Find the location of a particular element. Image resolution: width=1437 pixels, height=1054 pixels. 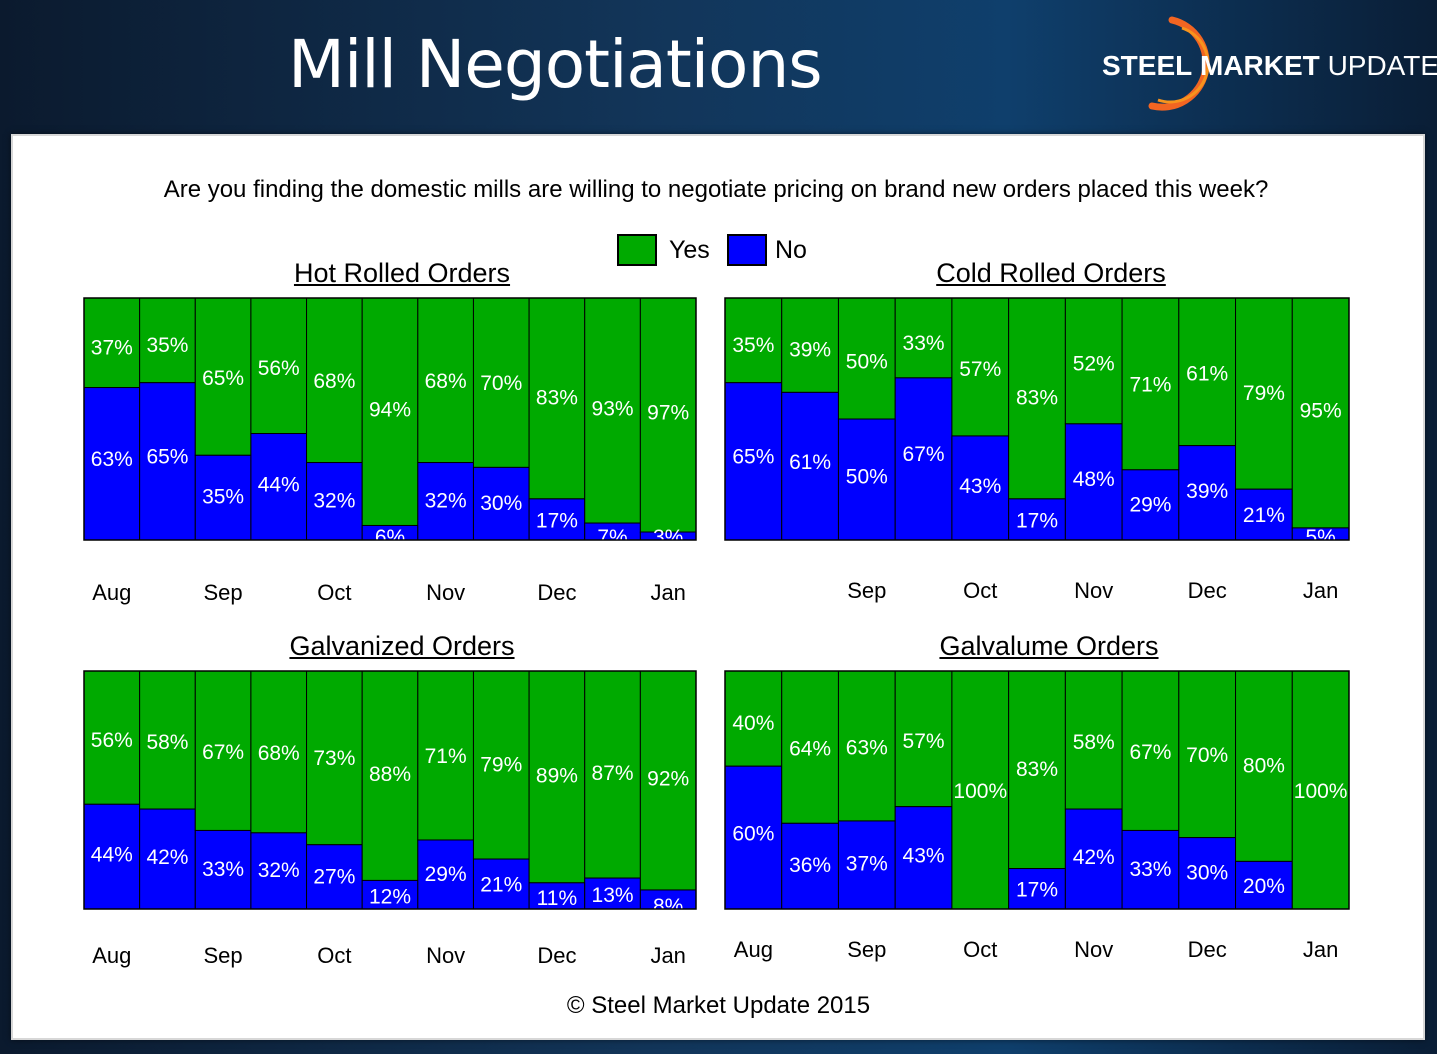

data-label-no: 43% is located at coordinates (924, 856).